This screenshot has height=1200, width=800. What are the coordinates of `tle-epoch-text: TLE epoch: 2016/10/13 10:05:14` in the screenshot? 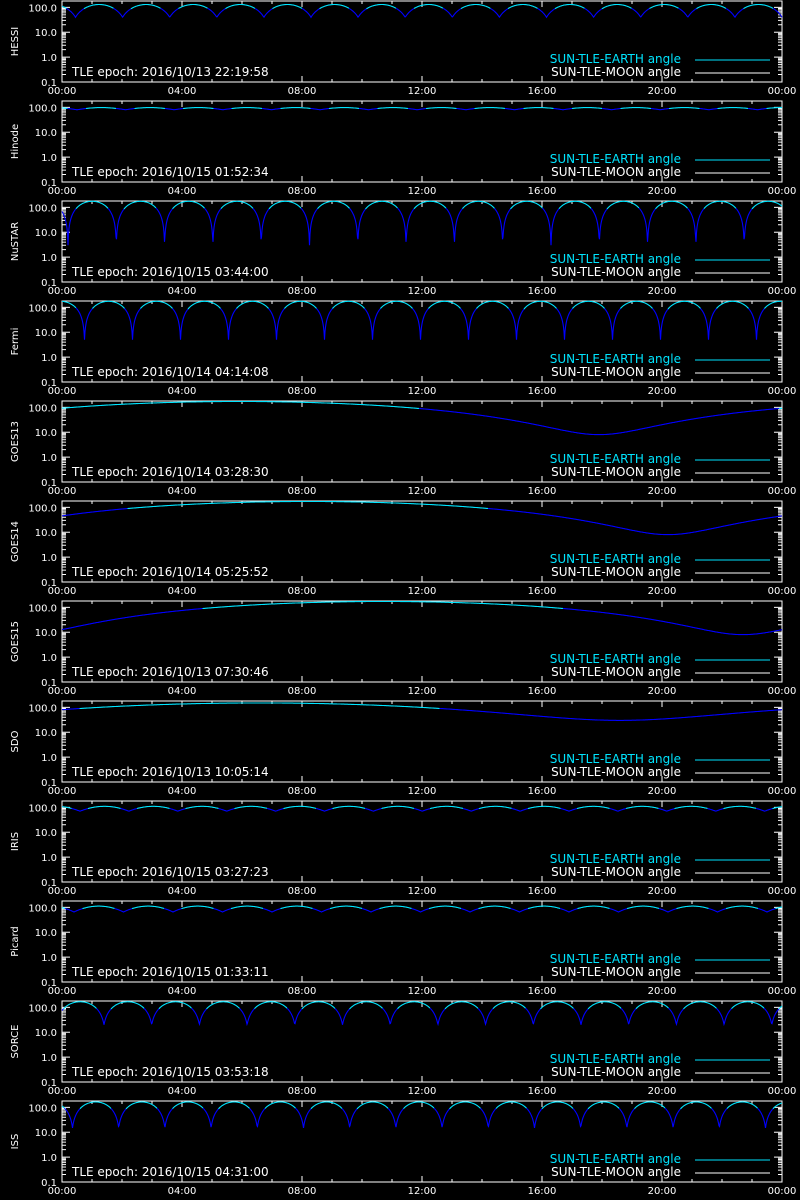 It's located at (170, 772).